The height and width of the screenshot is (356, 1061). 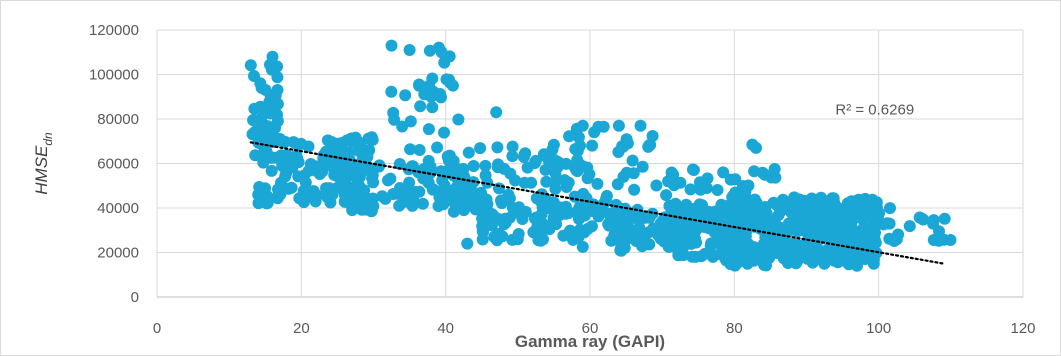 I want to click on y-tick-label: 120000, so click(x=114, y=30).